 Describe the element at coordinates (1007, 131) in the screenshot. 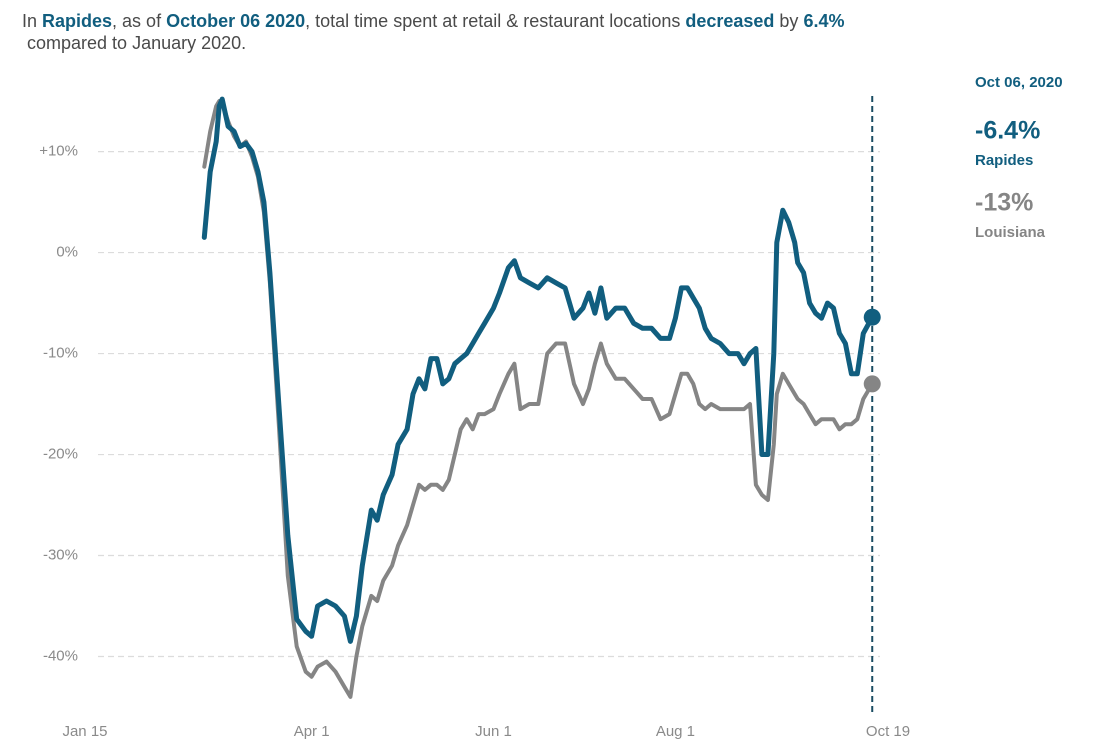

I see `end-value-label: -6.4%` at that location.